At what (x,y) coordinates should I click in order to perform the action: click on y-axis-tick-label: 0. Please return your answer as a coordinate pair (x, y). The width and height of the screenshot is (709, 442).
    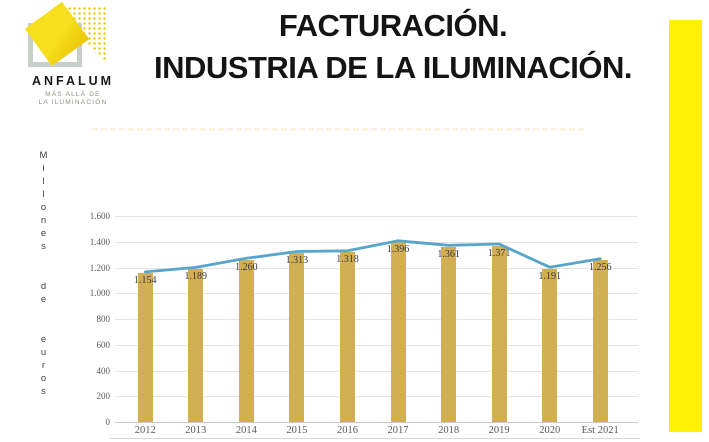
    Looking at the image, I should click on (108, 422).